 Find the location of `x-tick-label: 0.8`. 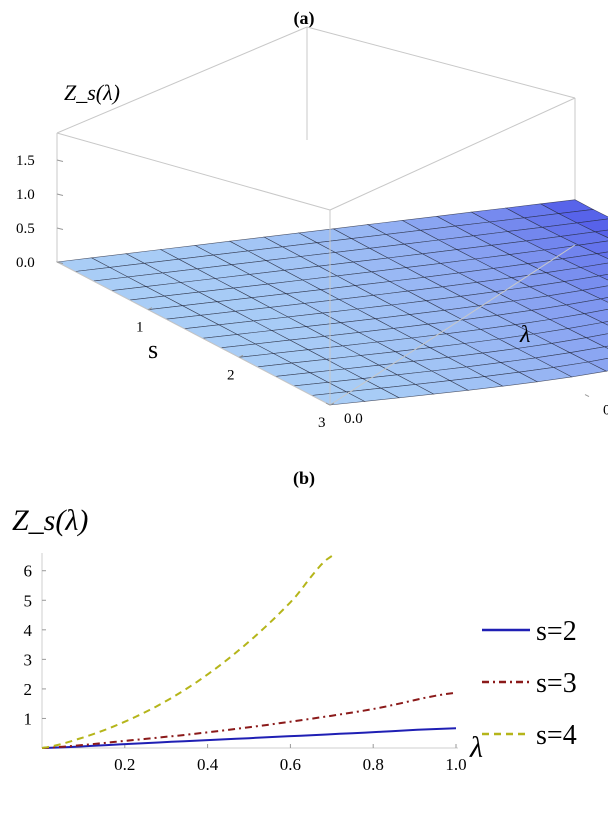

x-tick-label: 0.8 is located at coordinates (373, 764).